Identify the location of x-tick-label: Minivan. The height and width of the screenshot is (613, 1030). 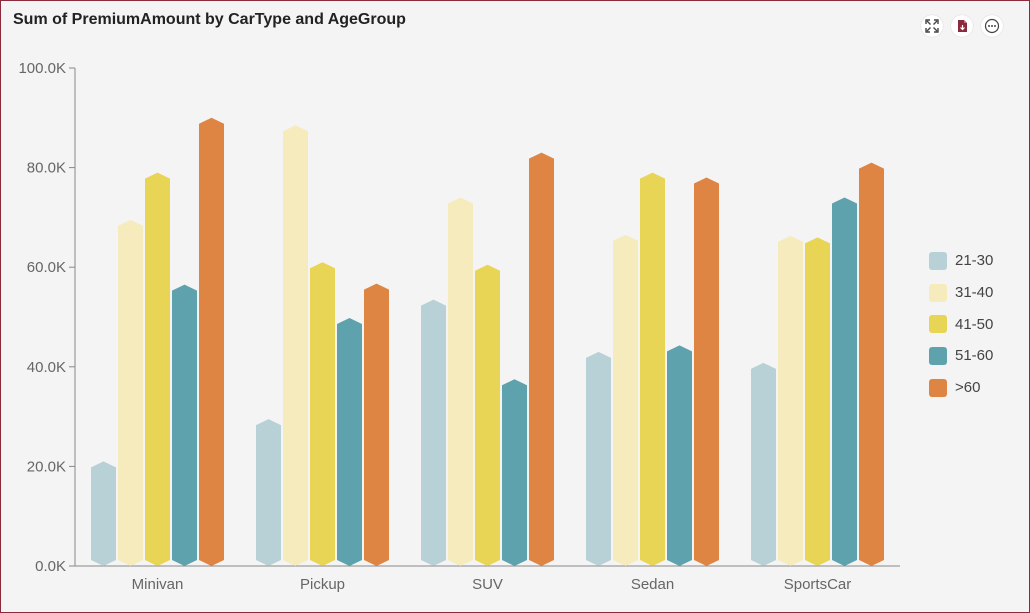
(158, 584).